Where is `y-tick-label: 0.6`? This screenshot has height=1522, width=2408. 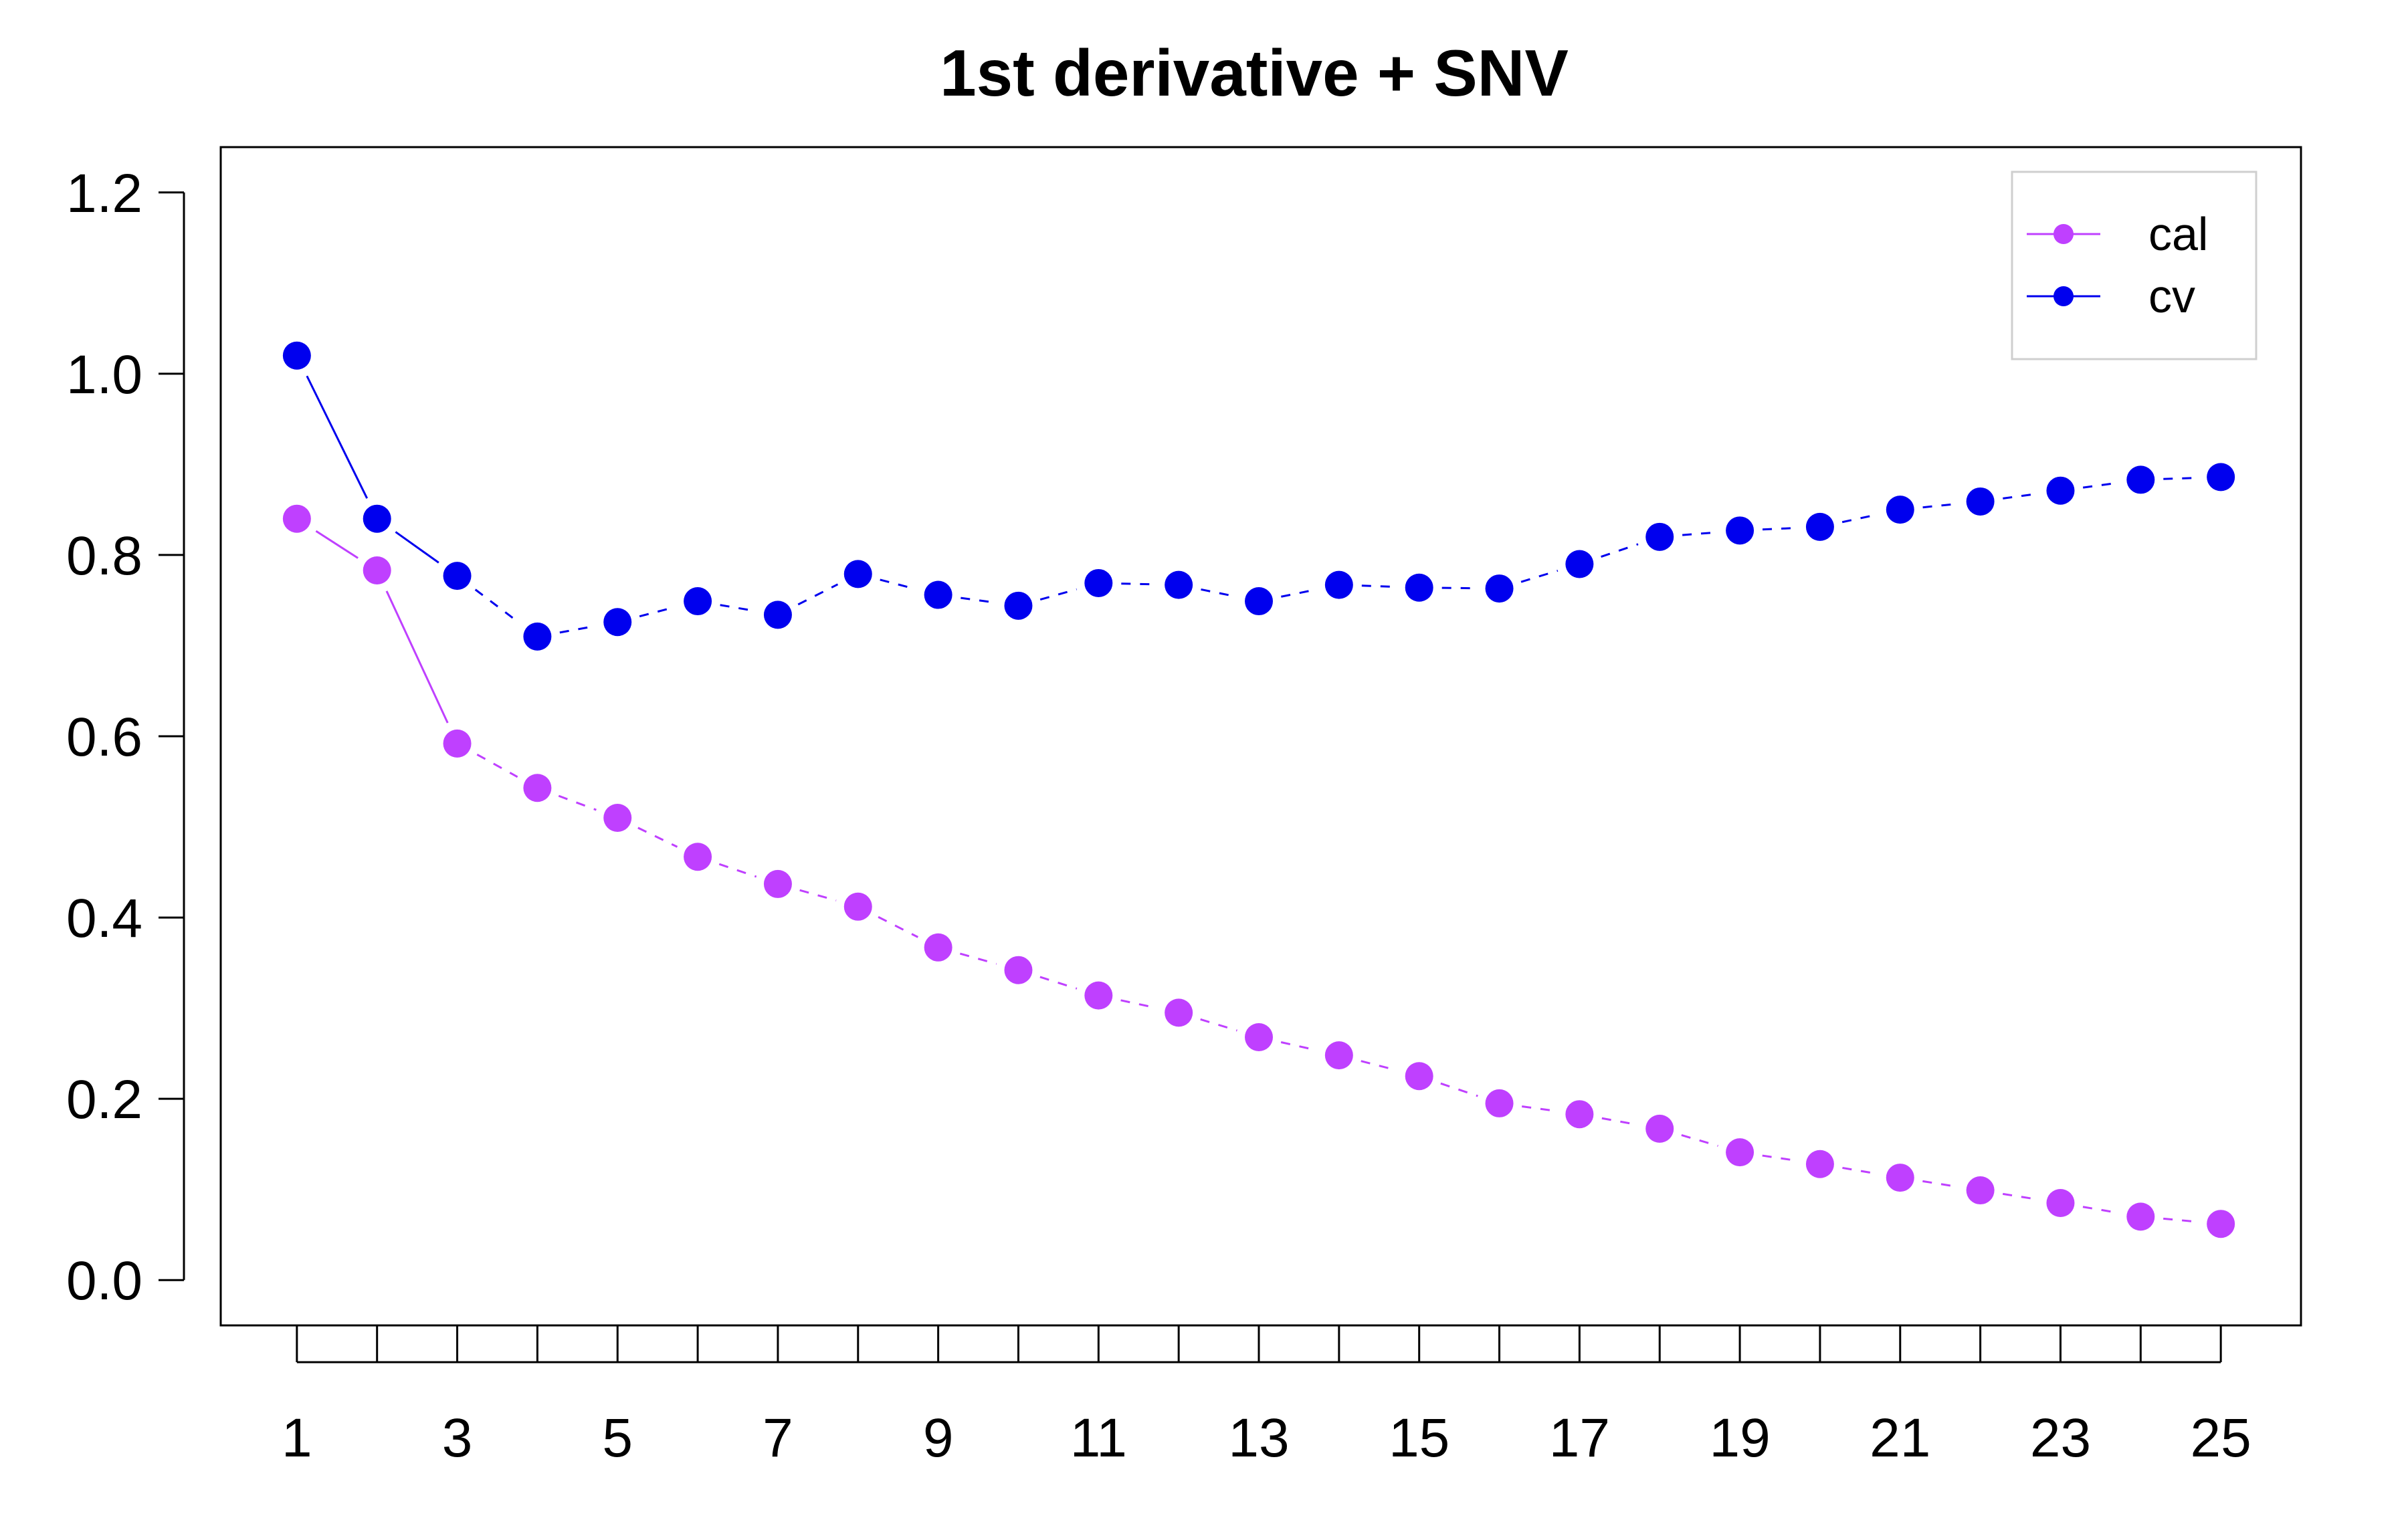
y-tick-label: 0.6 is located at coordinates (104, 737).